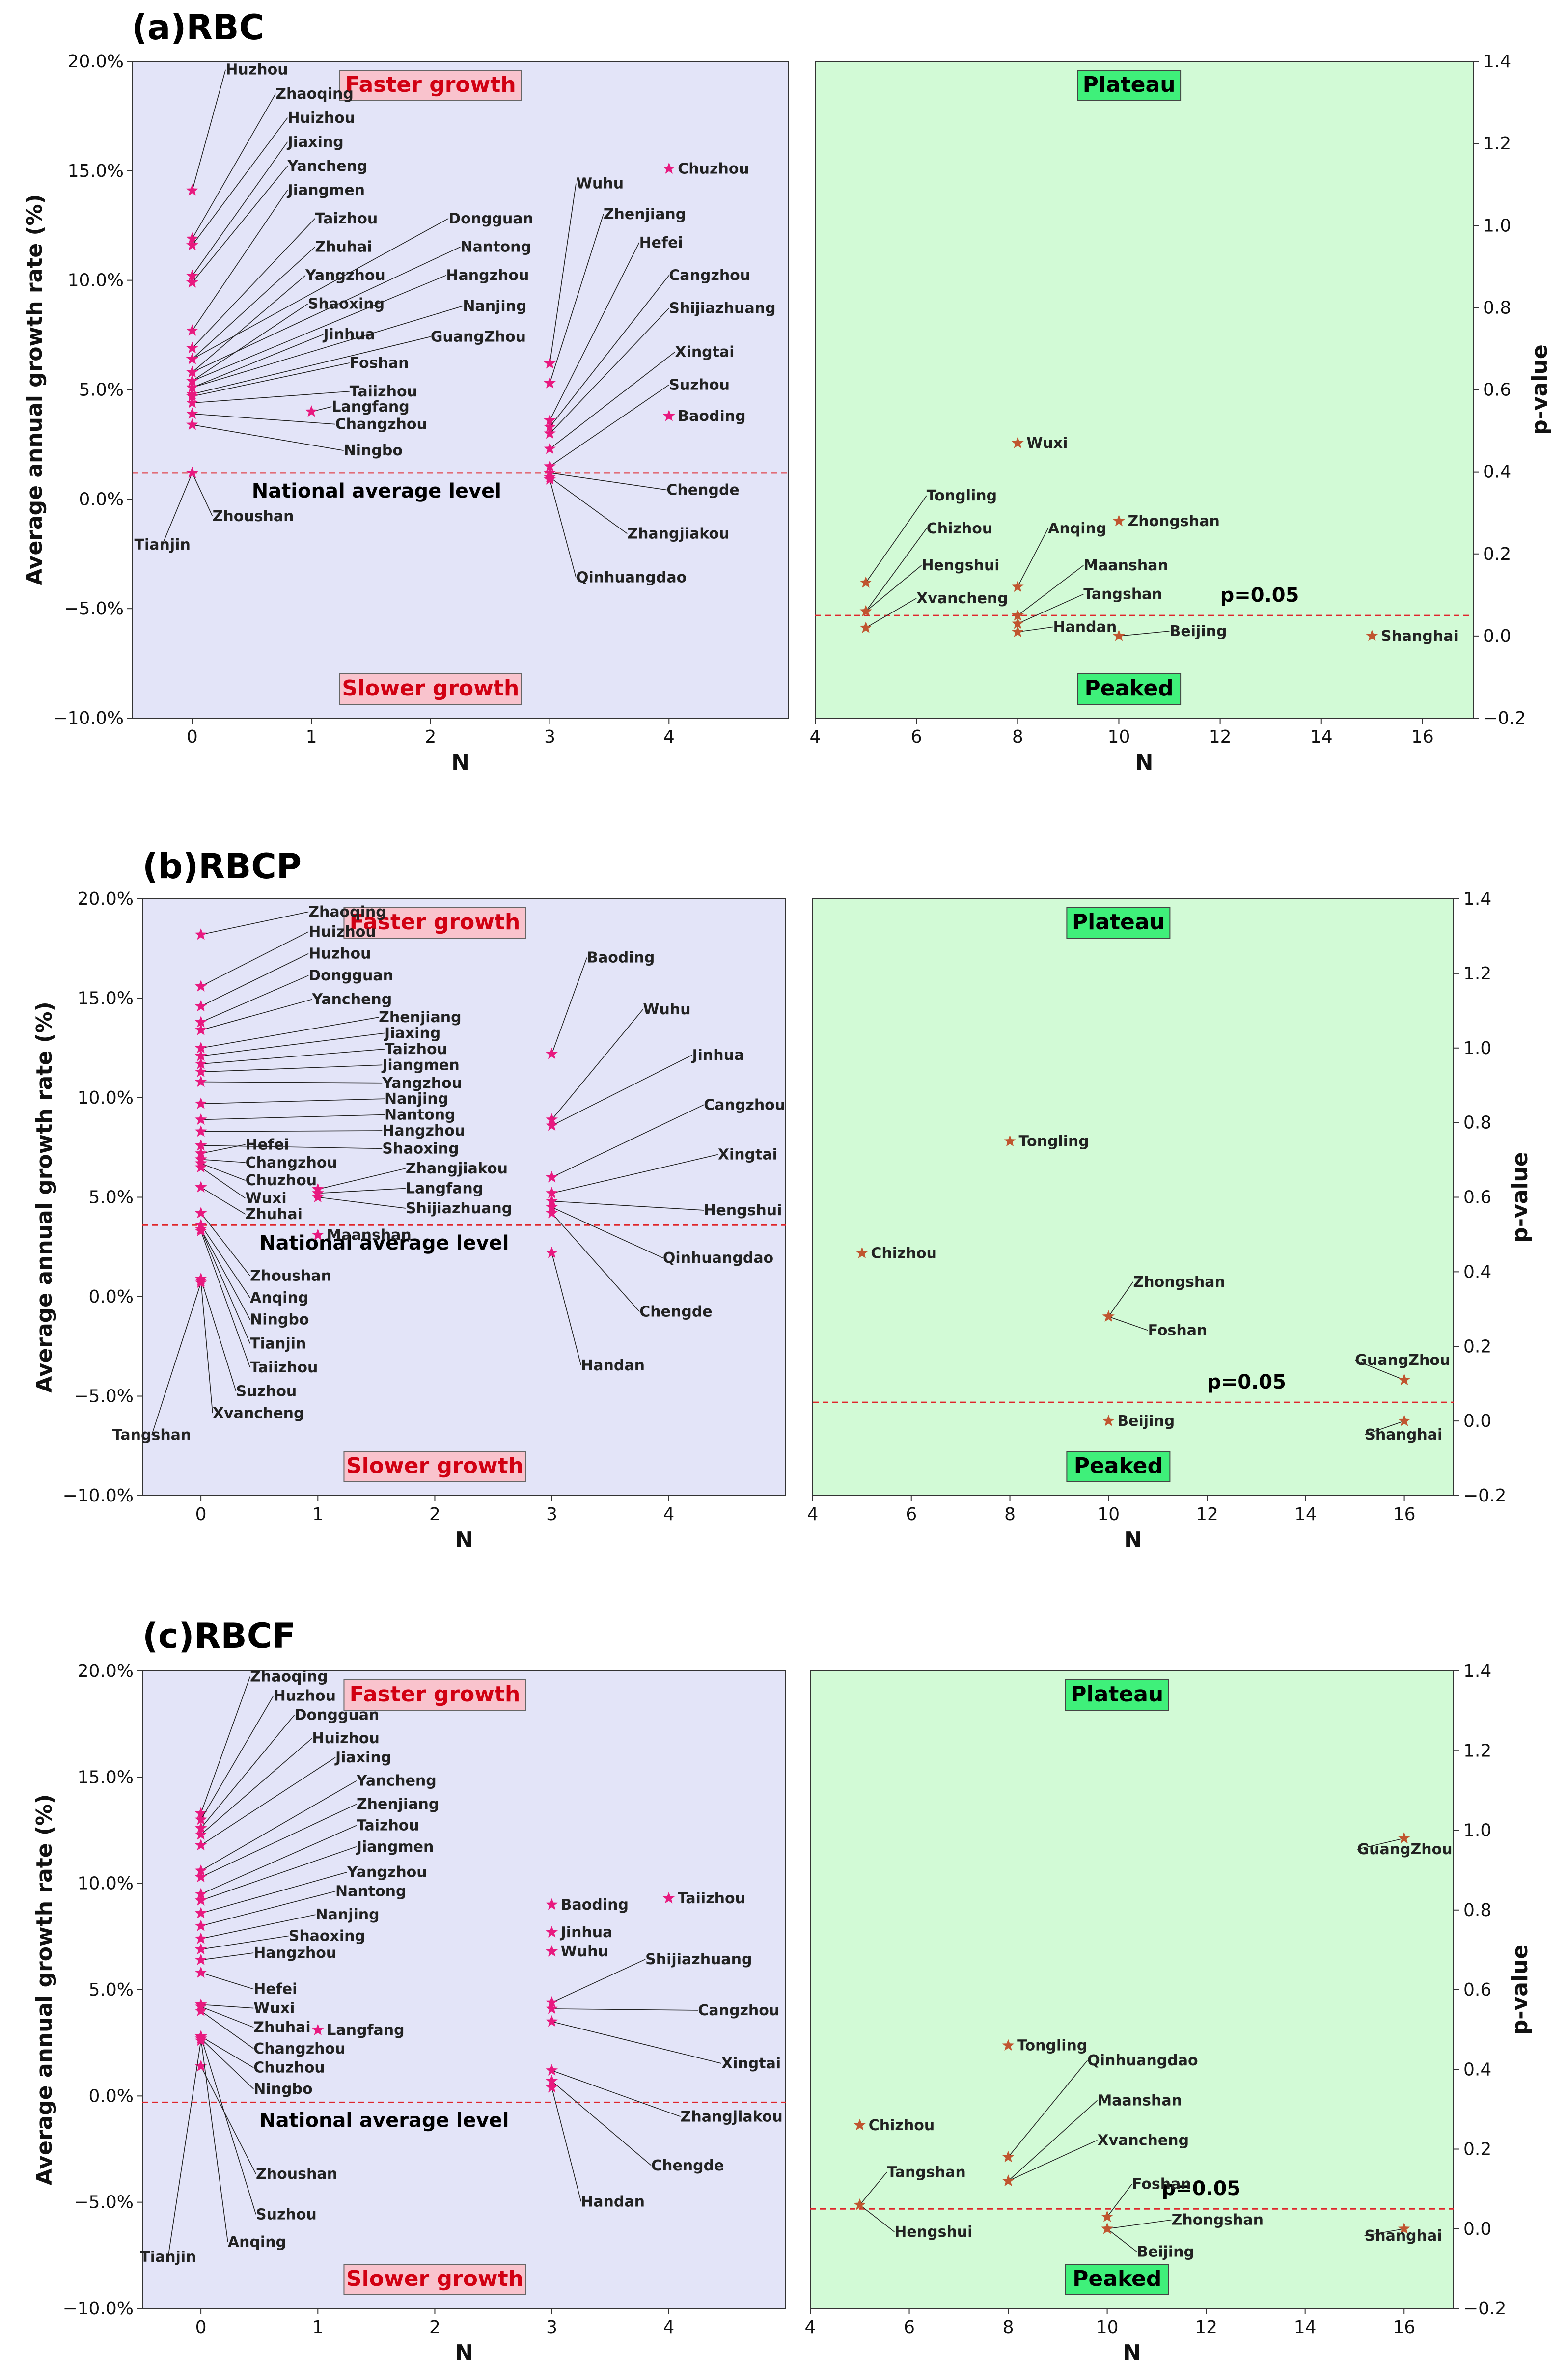 The height and width of the screenshot is (2363, 1568). I want to click on x-tick-label: 8, so click(1010, 1515).